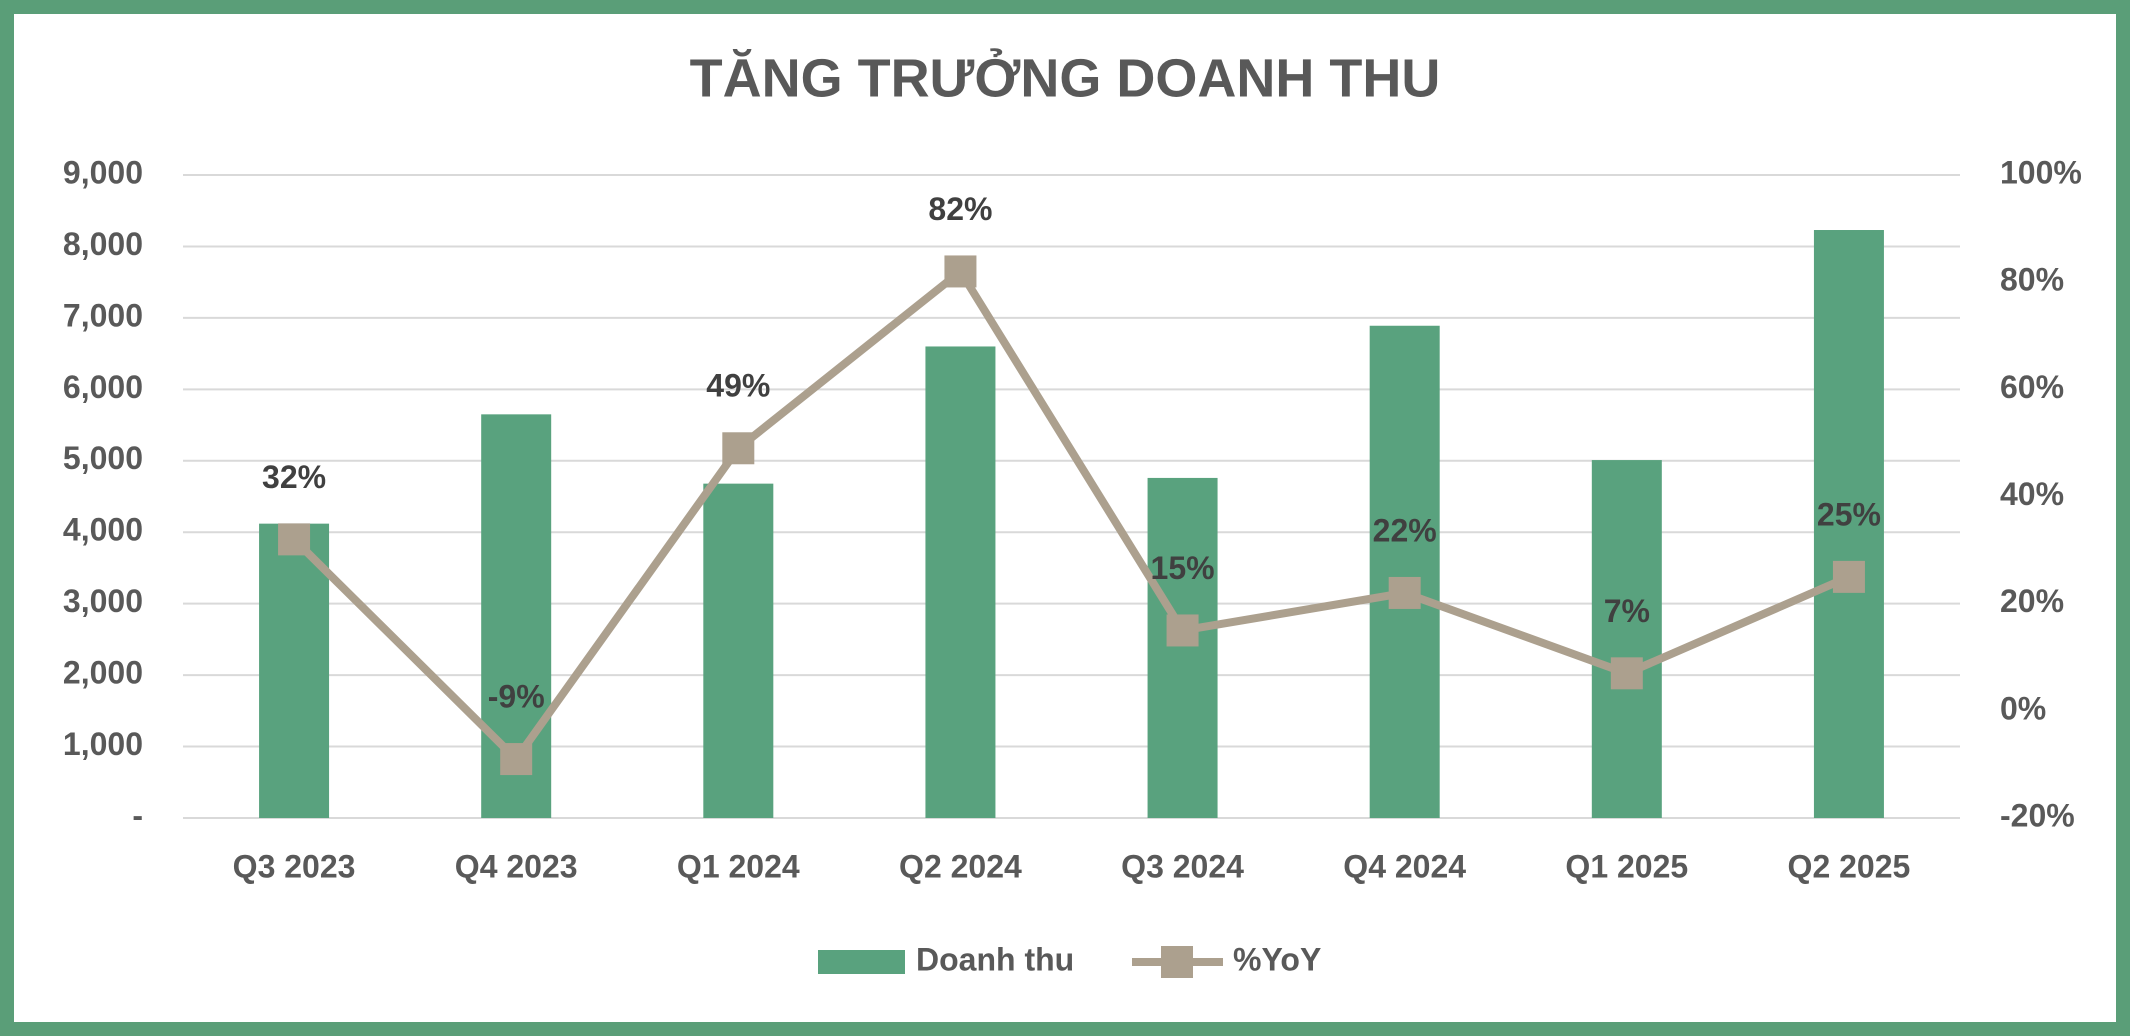 The width and height of the screenshot is (2130, 1036). I want to click on y2-tick-label: 60%, so click(2032, 387).